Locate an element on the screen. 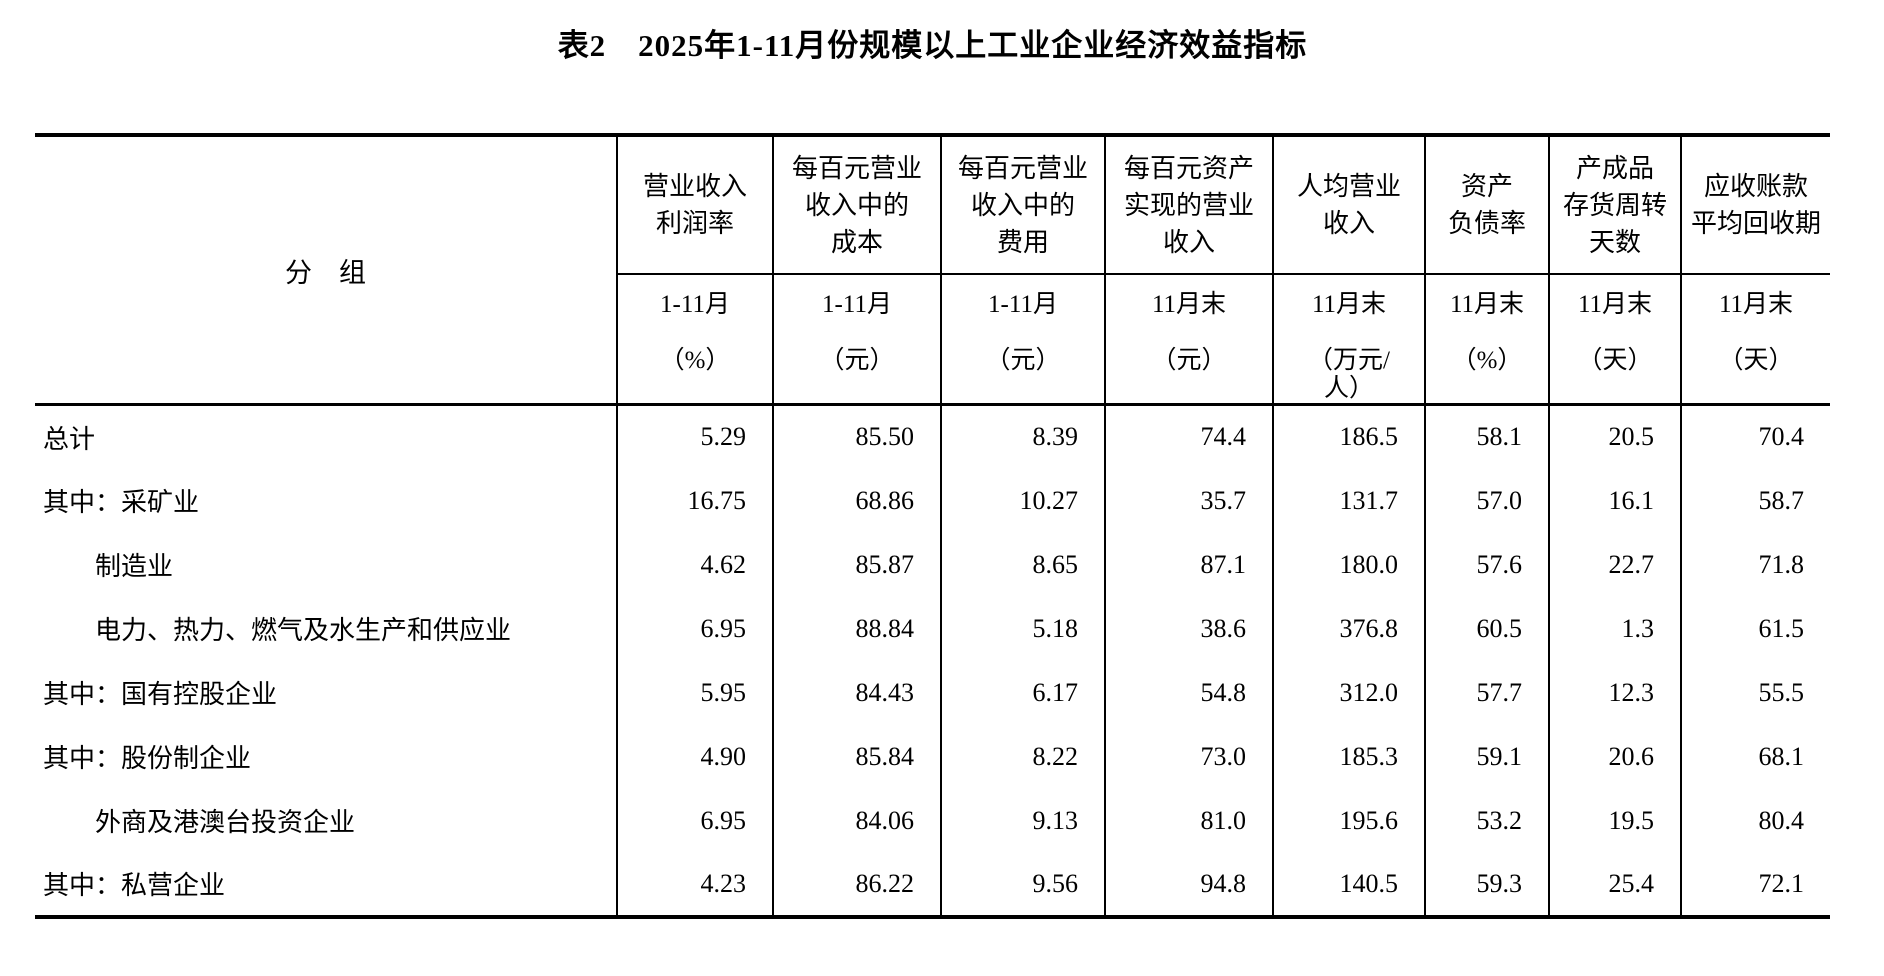  row-label: 其中：采矿业 is located at coordinates (121, 502).